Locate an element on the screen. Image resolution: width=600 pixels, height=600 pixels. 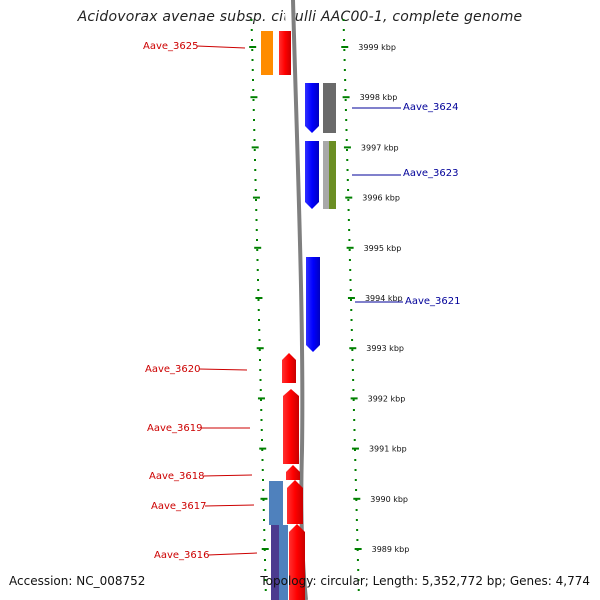
accession-text: Accession: NC_008752 is located at coordinates (77, 581).